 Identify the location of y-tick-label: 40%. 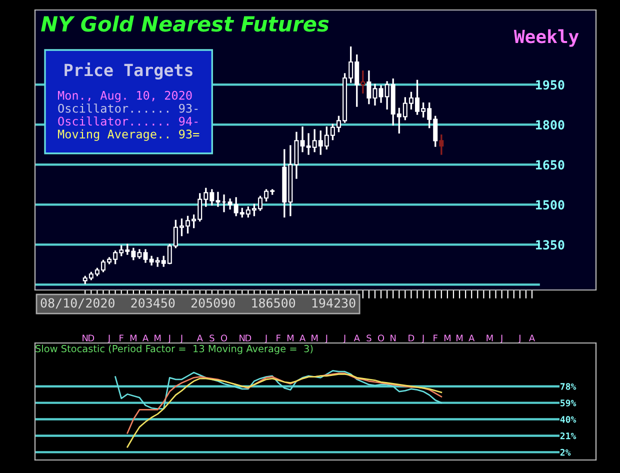
(568, 419).